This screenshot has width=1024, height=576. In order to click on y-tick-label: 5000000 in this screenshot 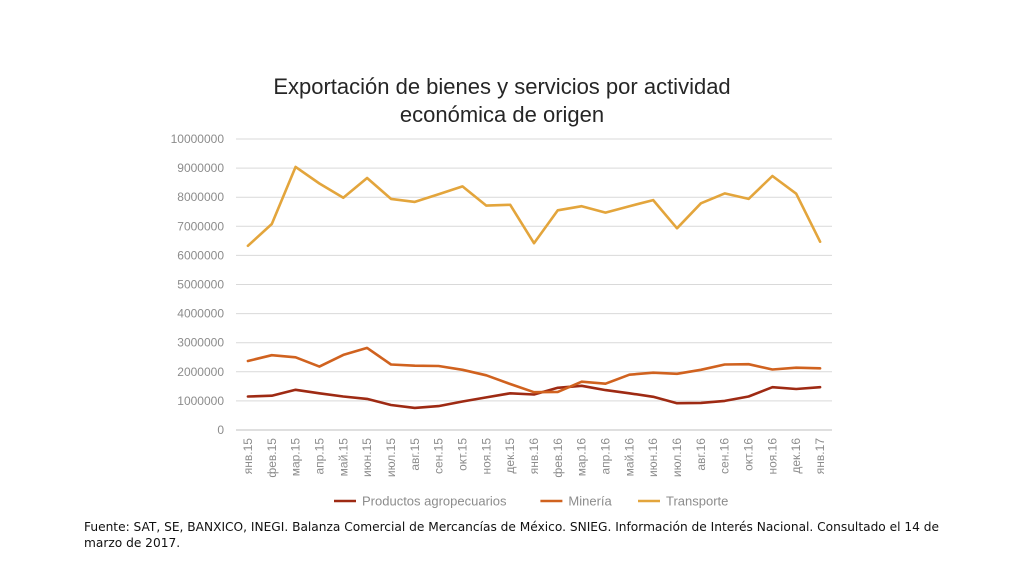, I will do `click(200, 285)`.